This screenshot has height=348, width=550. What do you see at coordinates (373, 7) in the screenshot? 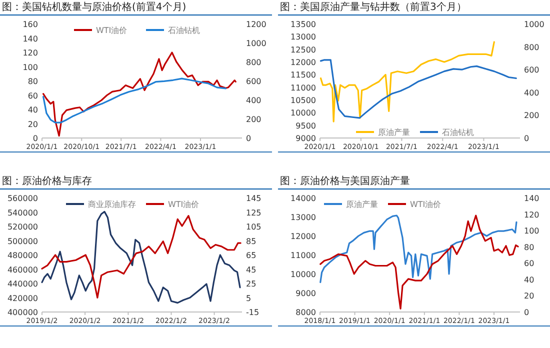
I see `chart-title: 图：美国原油产量与钻井数（前置3个月）` at bounding box center [373, 7].